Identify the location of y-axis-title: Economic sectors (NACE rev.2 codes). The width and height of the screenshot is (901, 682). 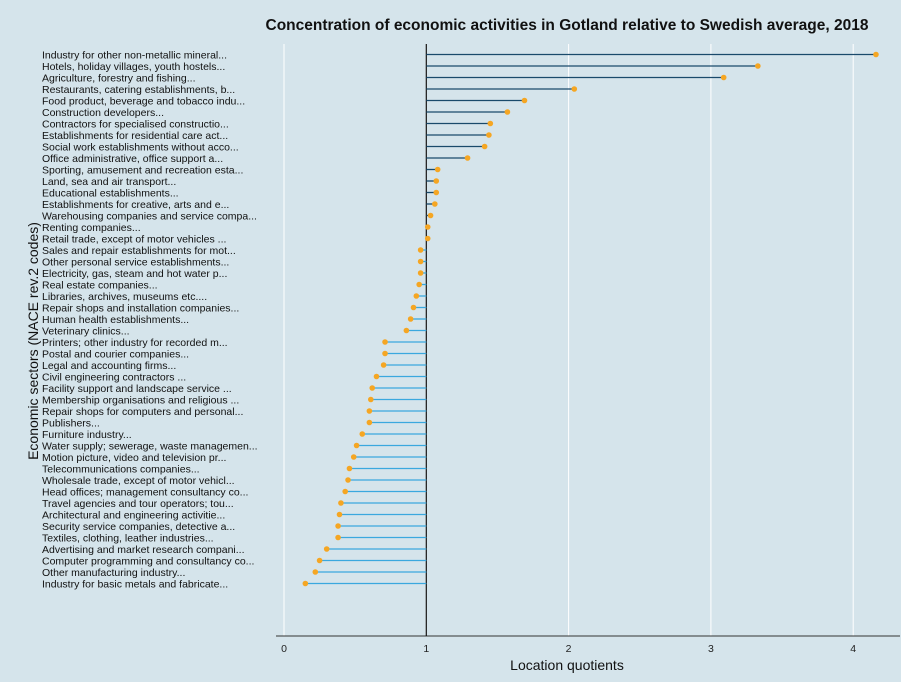
(33, 341).